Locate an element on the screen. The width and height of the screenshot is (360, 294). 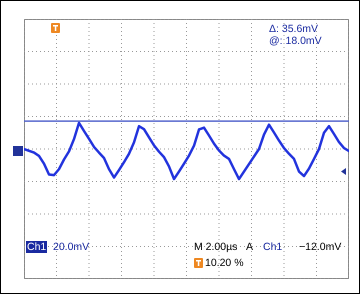
text: 20.0mV is located at coordinates (71, 247).